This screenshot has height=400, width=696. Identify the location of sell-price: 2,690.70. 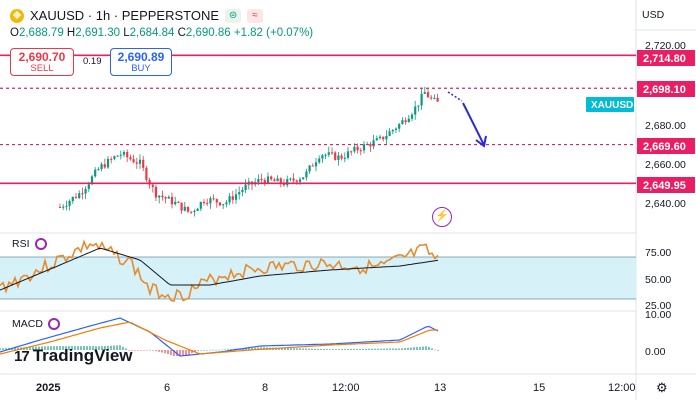
(42, 57).